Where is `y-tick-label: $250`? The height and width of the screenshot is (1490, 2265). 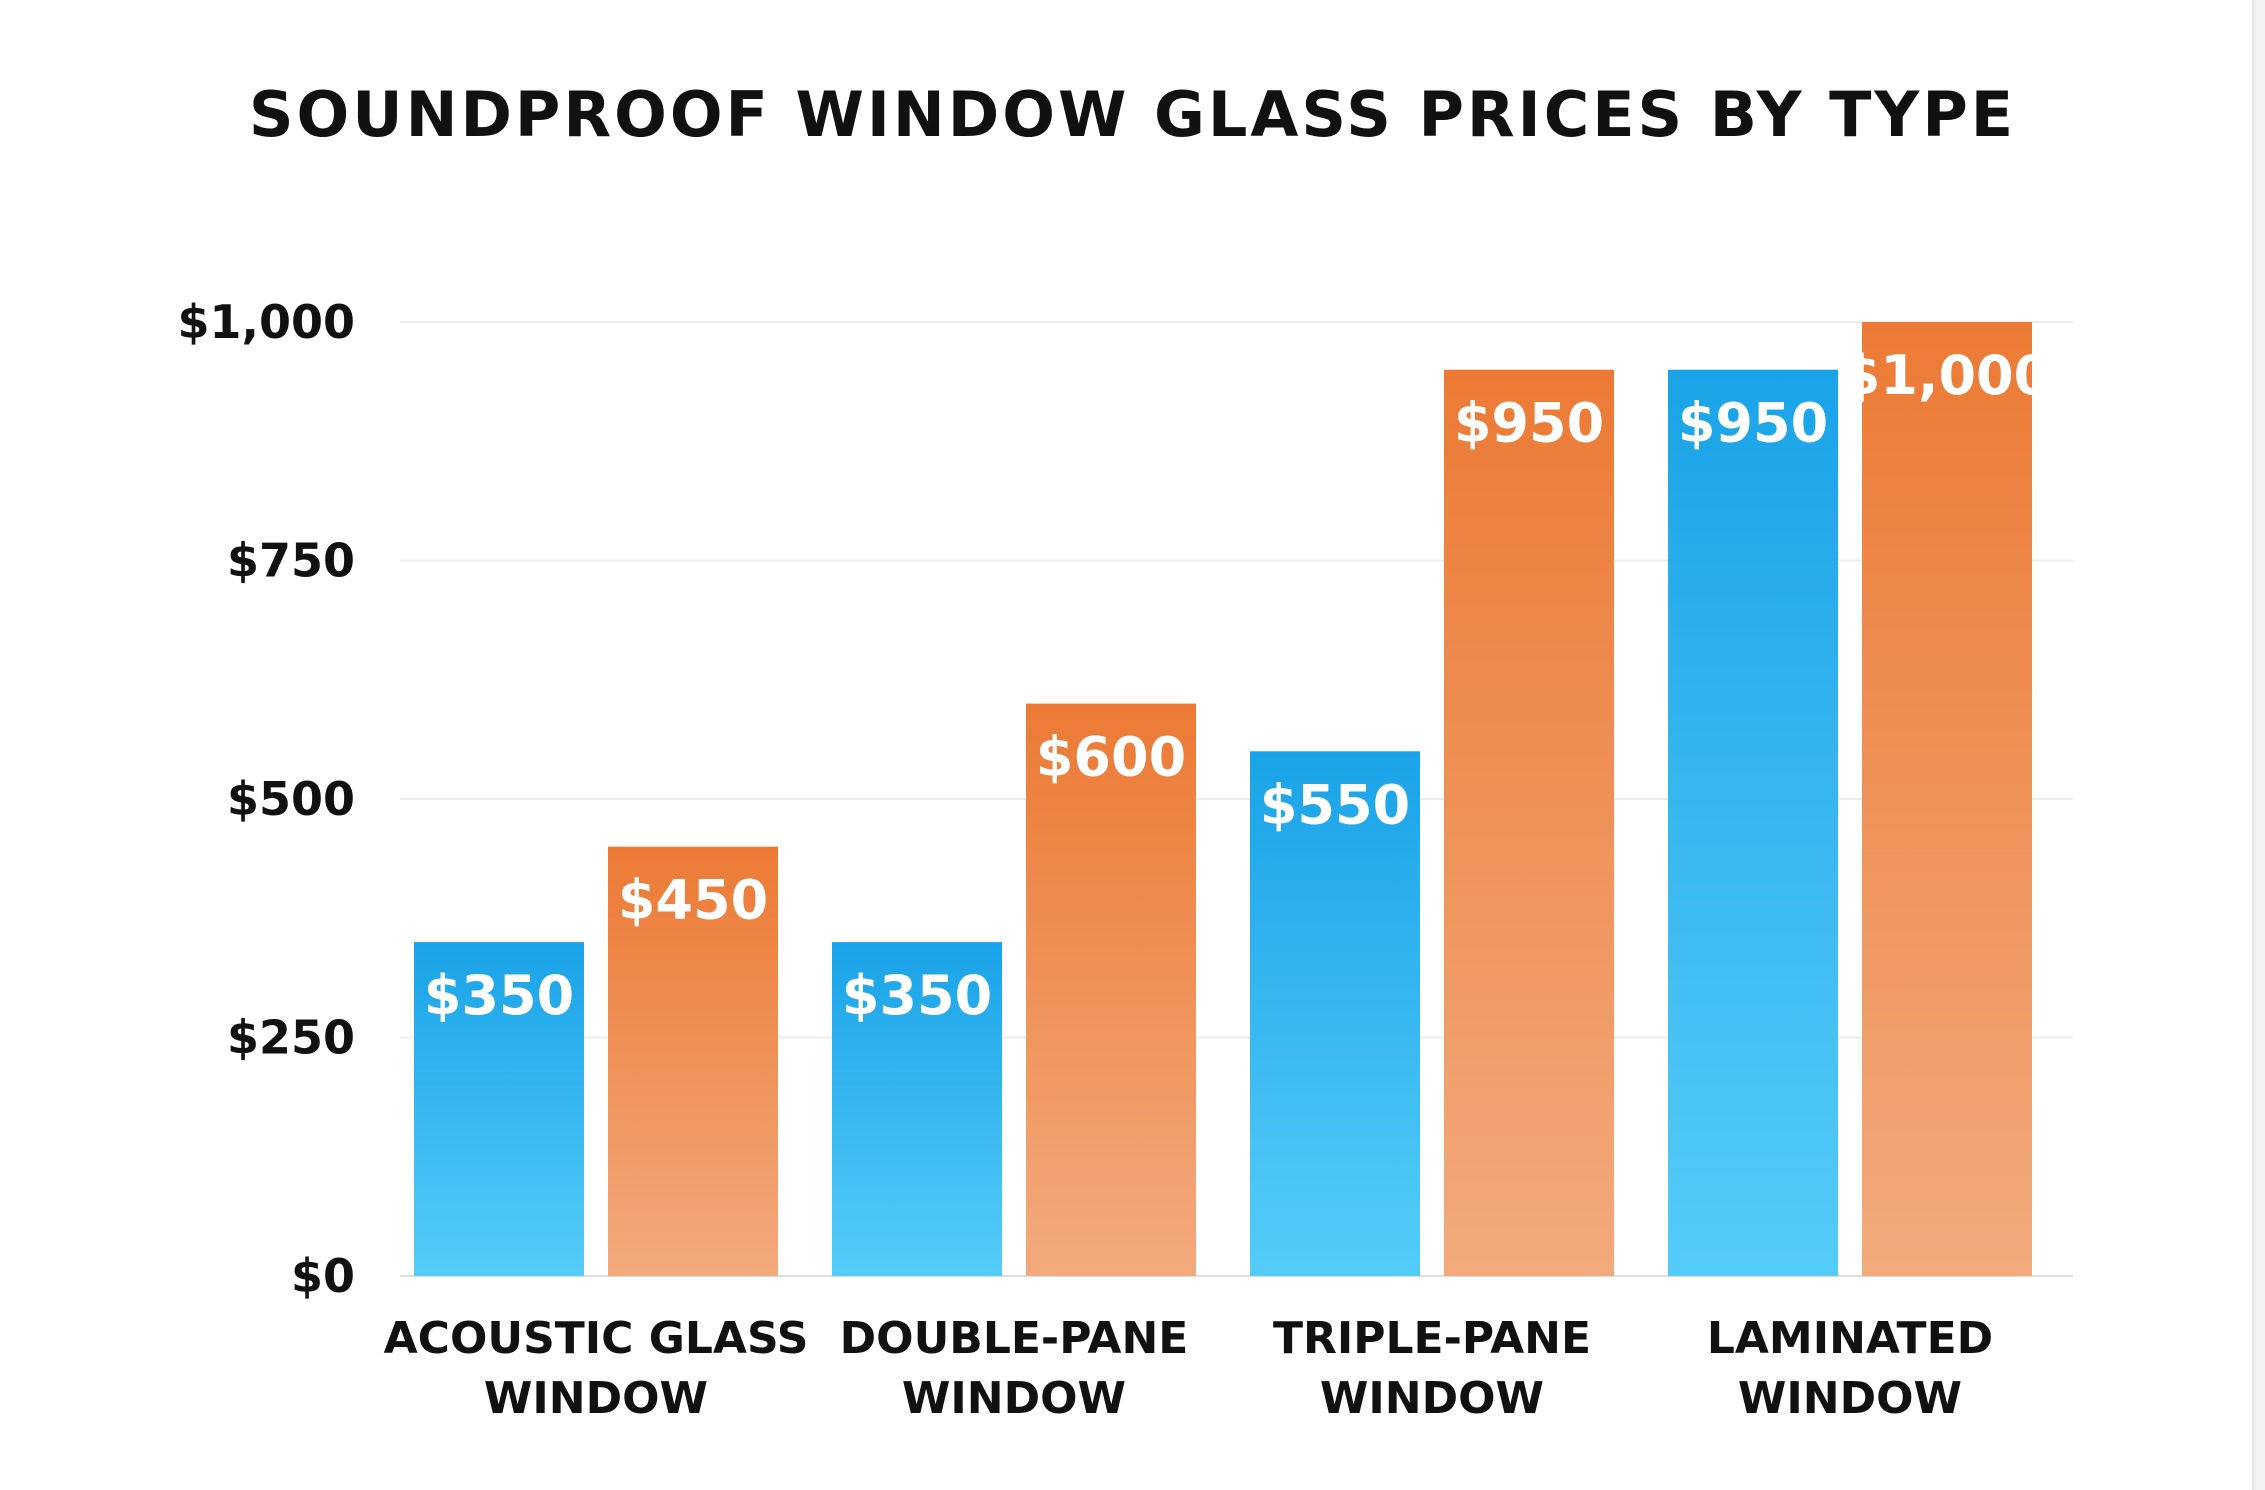
y-tick-label: $250 is located at coordinates (291, 1038).